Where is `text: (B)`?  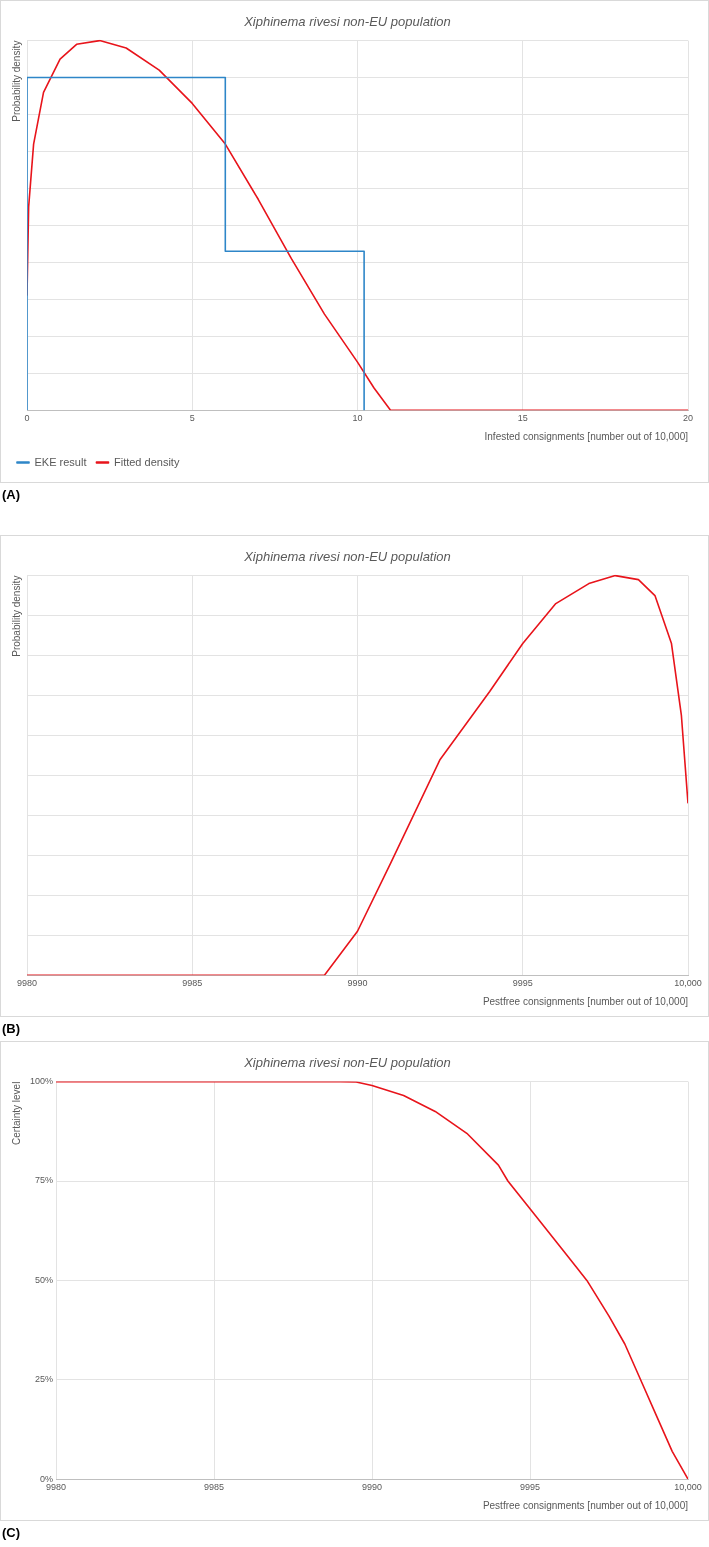
text: (B) is located at coordinates (11, 1029).